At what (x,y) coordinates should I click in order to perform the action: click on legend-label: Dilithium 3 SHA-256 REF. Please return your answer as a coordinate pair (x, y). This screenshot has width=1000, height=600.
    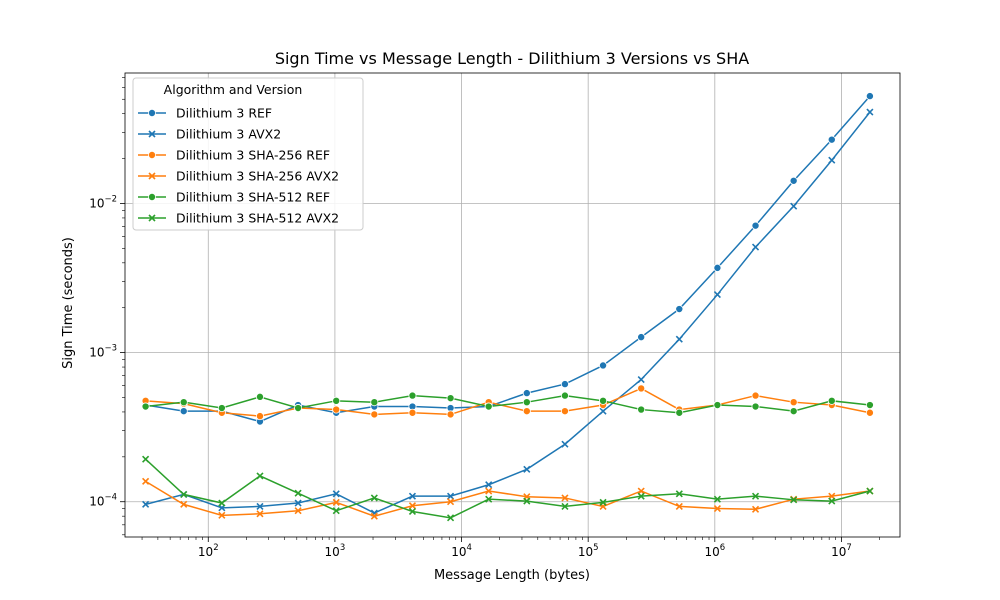
    Looking at the image, I should click on (253, 155).